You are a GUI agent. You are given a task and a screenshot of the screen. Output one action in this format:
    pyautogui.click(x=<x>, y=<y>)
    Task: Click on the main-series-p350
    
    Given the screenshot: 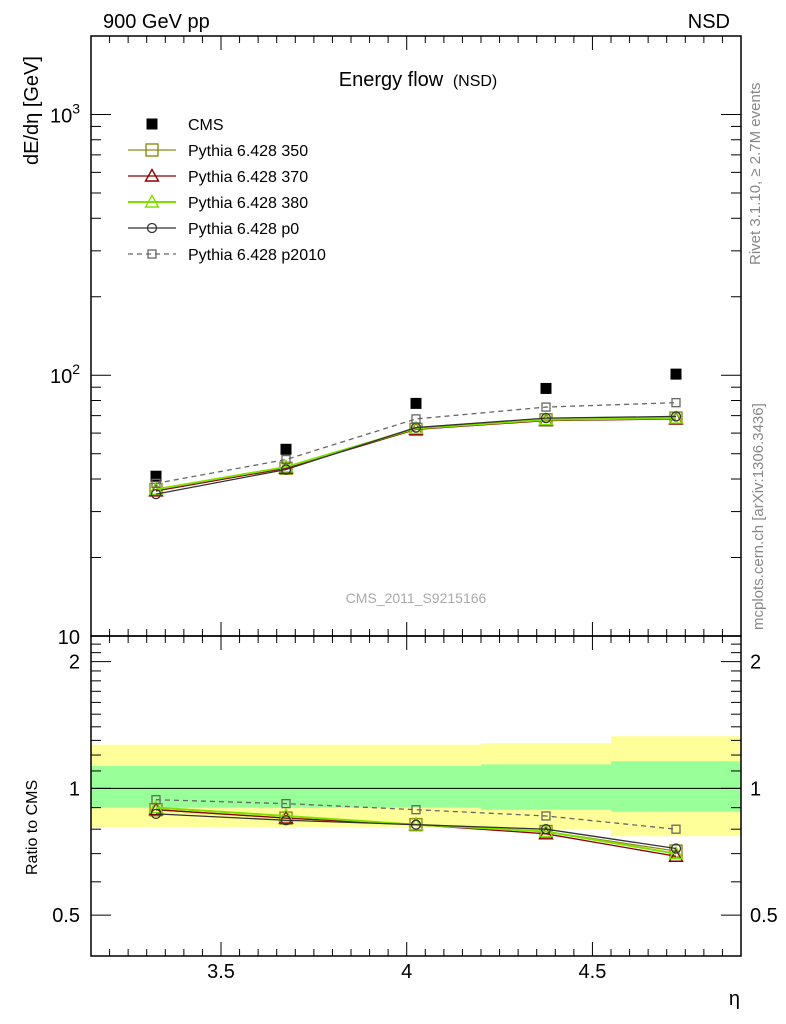 What is the action you would take?
    pyautogui.click(x=416, y=454)
    